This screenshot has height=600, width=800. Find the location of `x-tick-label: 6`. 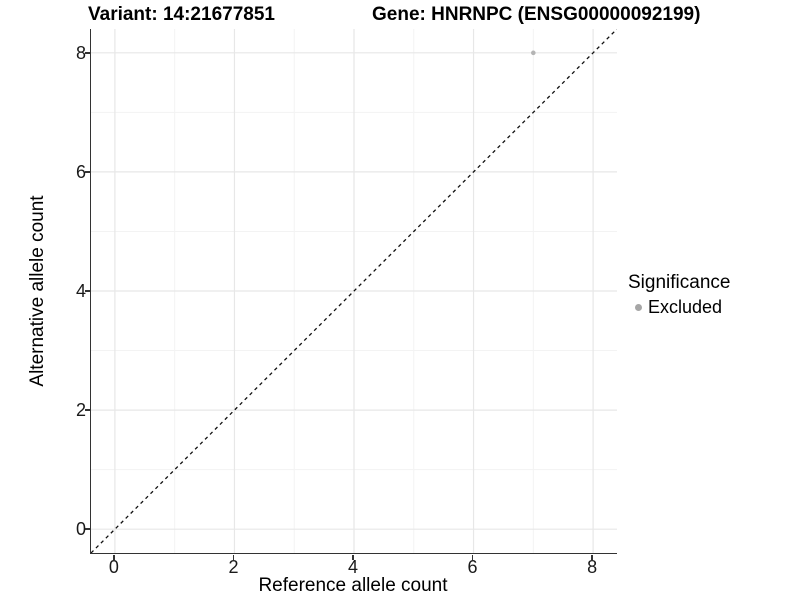

x-tick-label: 6 is located at coordinates (472, 567).